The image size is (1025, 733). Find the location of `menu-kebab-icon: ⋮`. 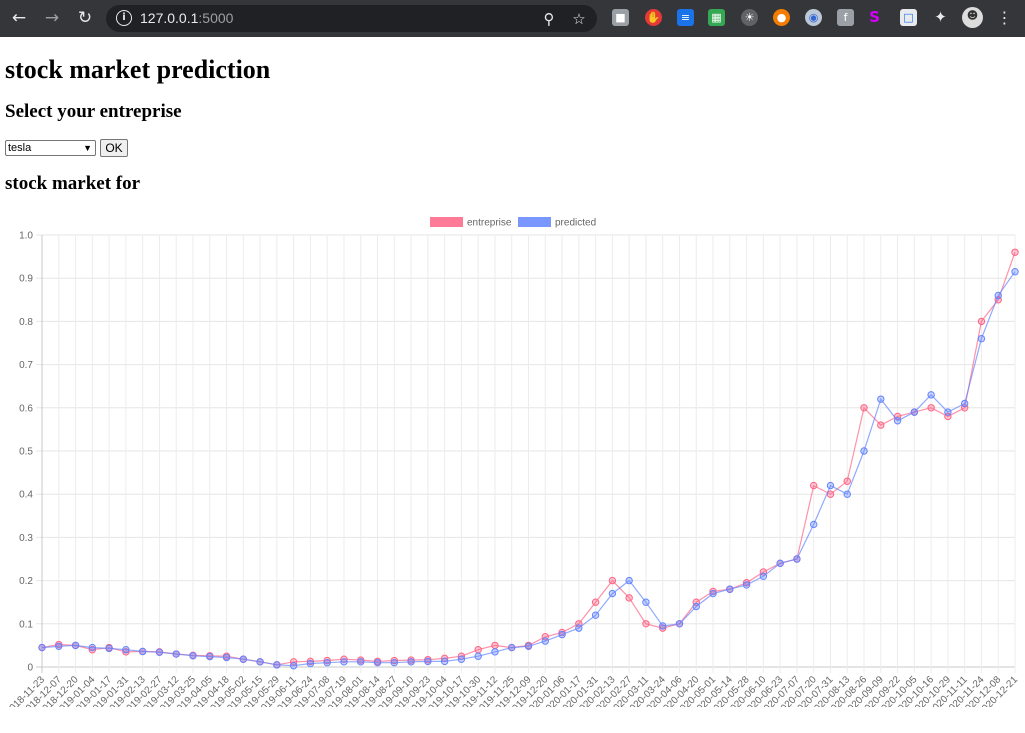

menu-kebab-icon: ⋮ is located at coordinates (1004, 17).